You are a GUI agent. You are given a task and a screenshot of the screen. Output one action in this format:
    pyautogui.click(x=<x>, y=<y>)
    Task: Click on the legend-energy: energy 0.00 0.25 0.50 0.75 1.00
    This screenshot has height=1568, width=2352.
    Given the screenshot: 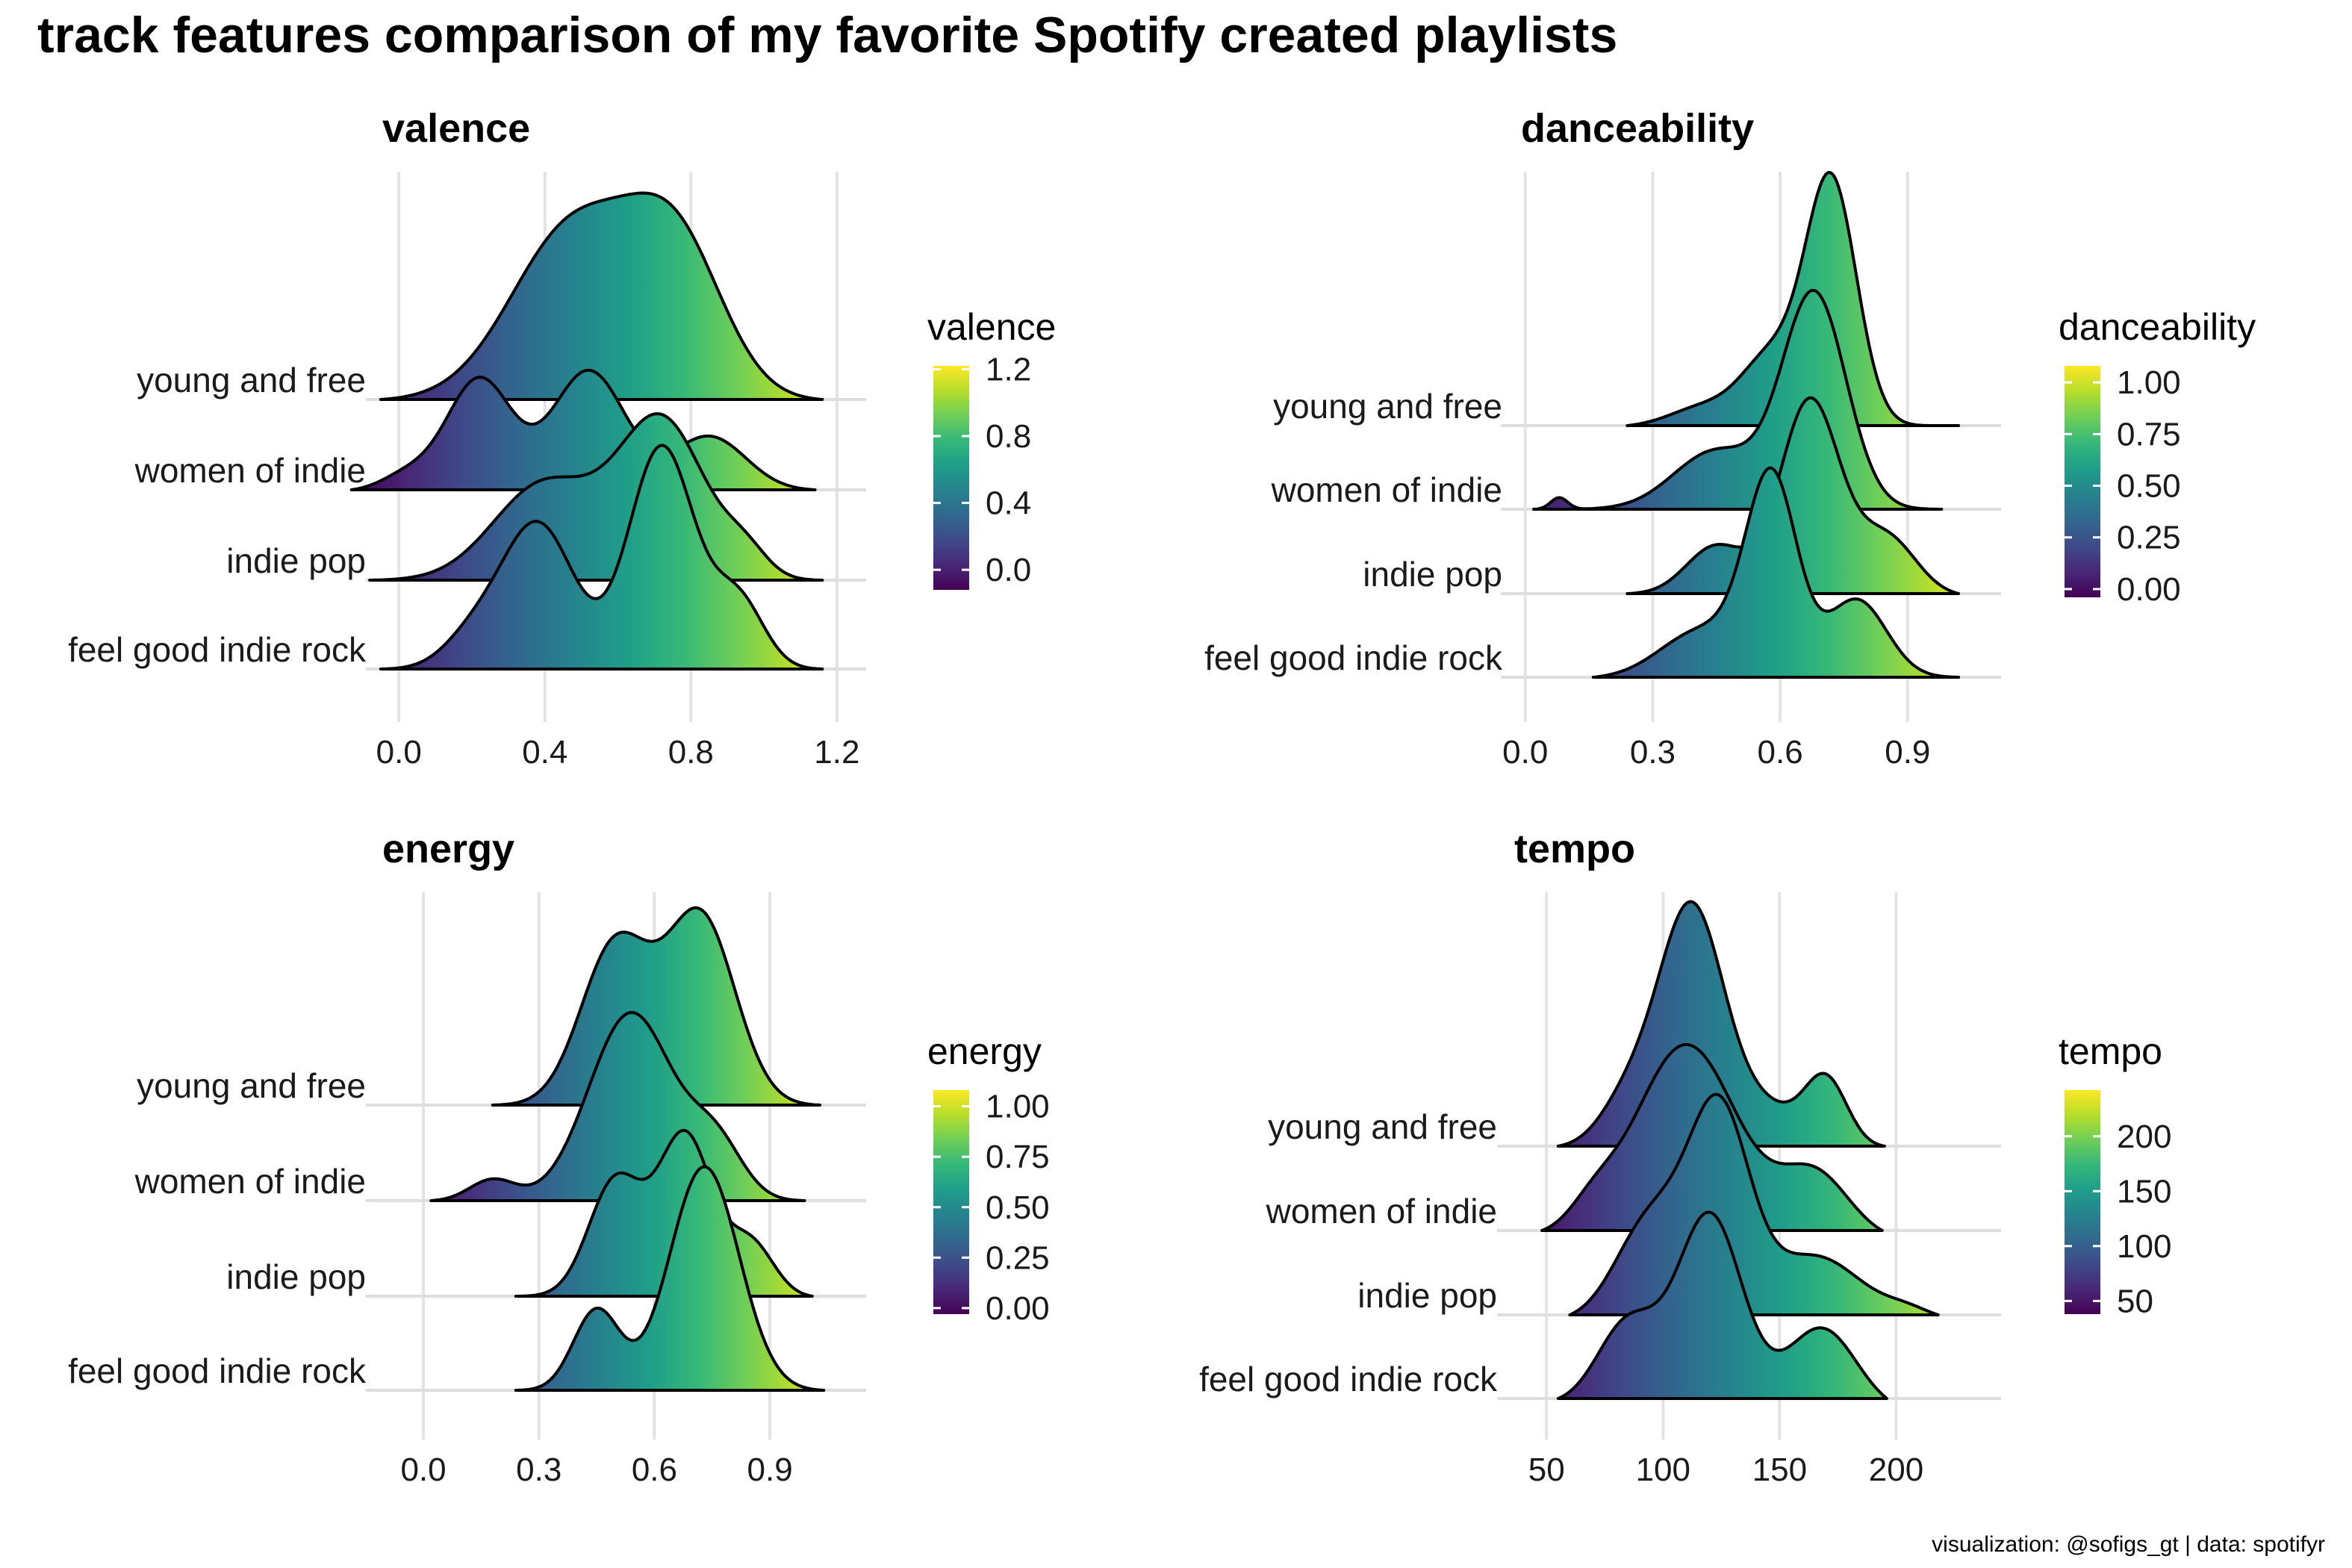 What is the action you would take?
    pyautogui.click(x=988, y=1178)
    